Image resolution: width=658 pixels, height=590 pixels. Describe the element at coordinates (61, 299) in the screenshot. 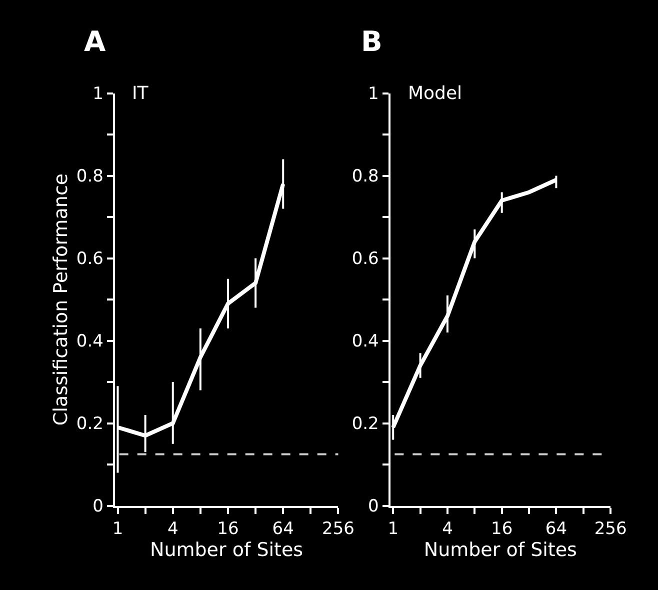

I see `y-axis-title: Classification Performance` at that location.